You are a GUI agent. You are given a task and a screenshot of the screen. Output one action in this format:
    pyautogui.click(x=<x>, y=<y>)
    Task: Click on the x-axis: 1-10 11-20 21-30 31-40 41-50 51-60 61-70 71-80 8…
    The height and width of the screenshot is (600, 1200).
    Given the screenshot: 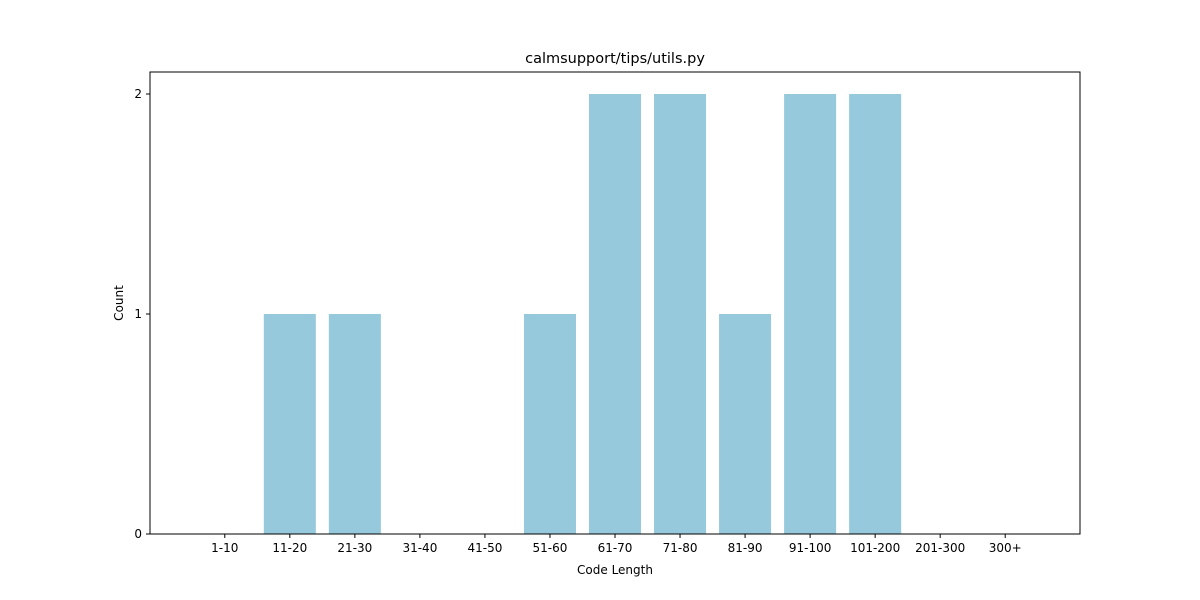 What is the action you would take?
    pyautogui.click(x=616, y=544)
    